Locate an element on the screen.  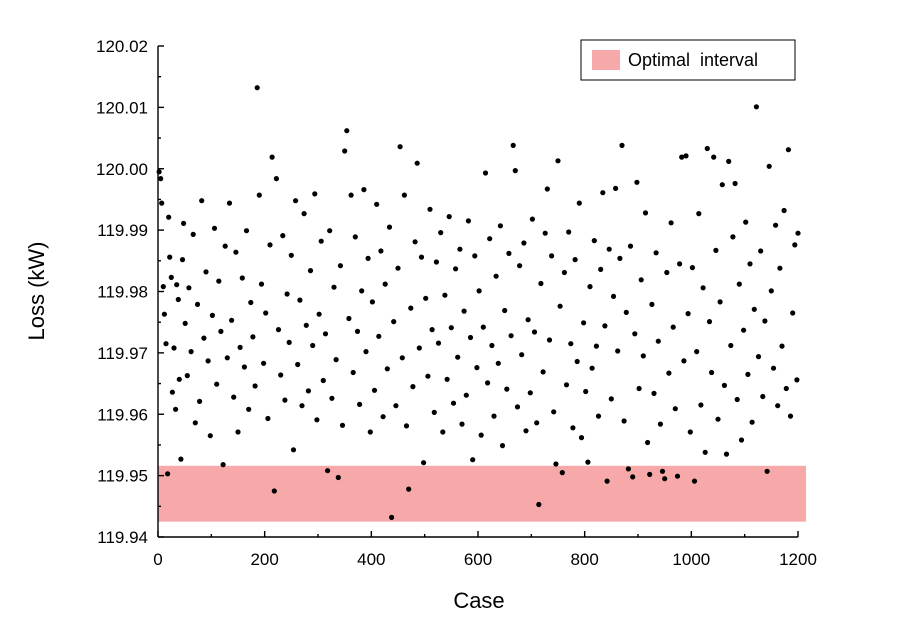
x-tick-label: 600 is located at coordinates (478, 559).